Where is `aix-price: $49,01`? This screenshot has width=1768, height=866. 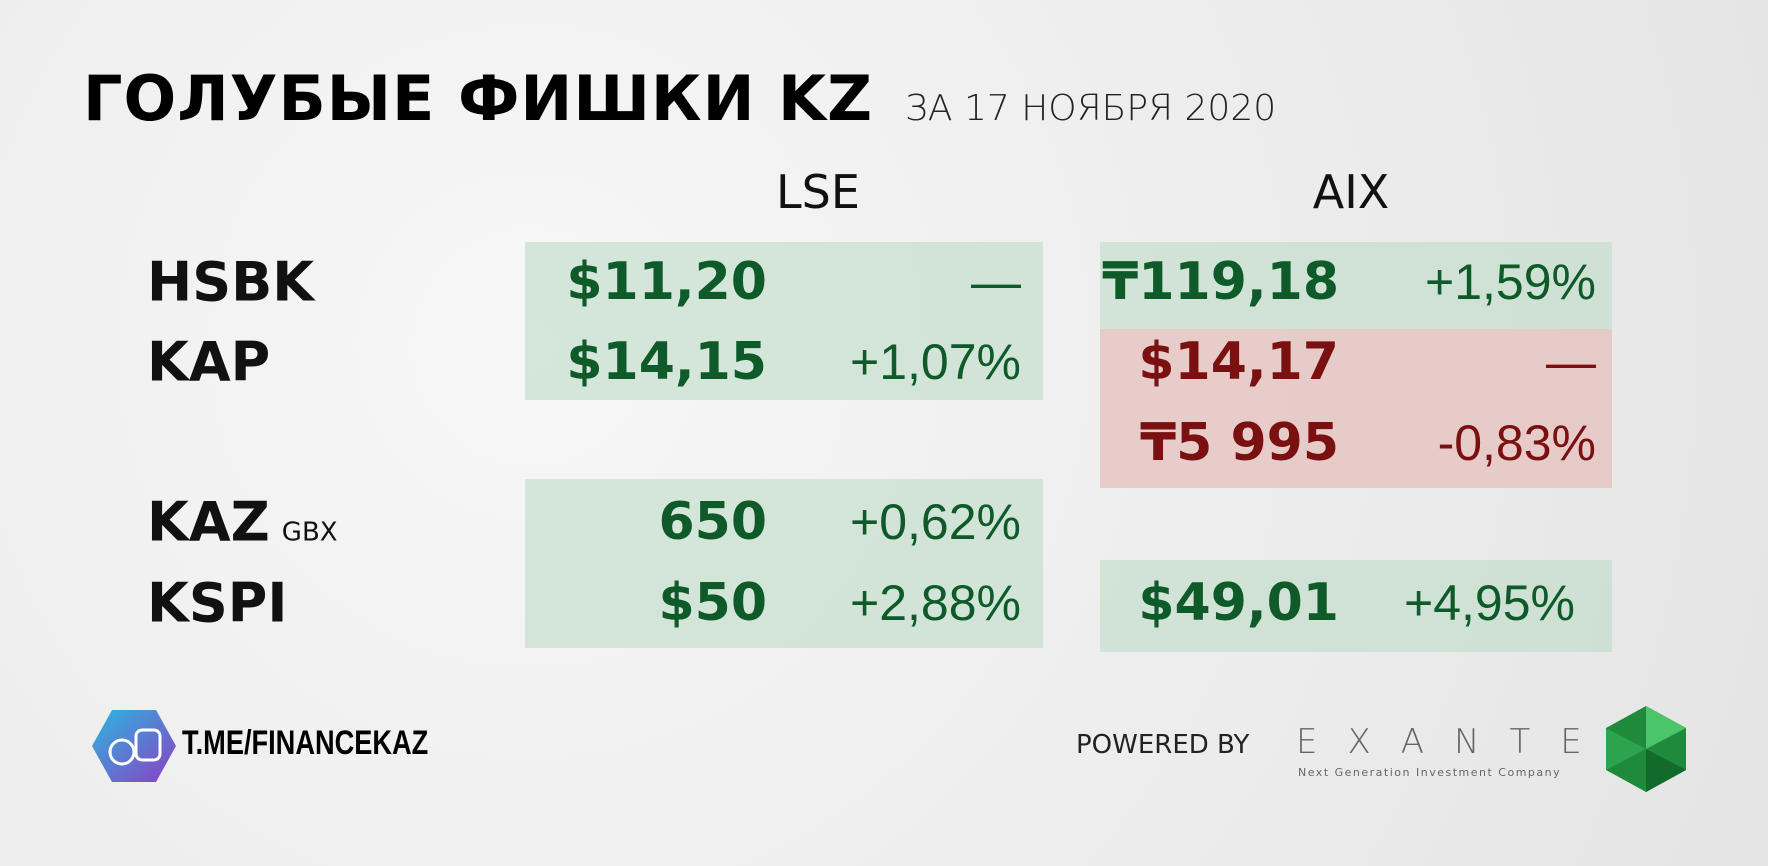 aix-price: $49,01 is located at coordinates (1238, 603).